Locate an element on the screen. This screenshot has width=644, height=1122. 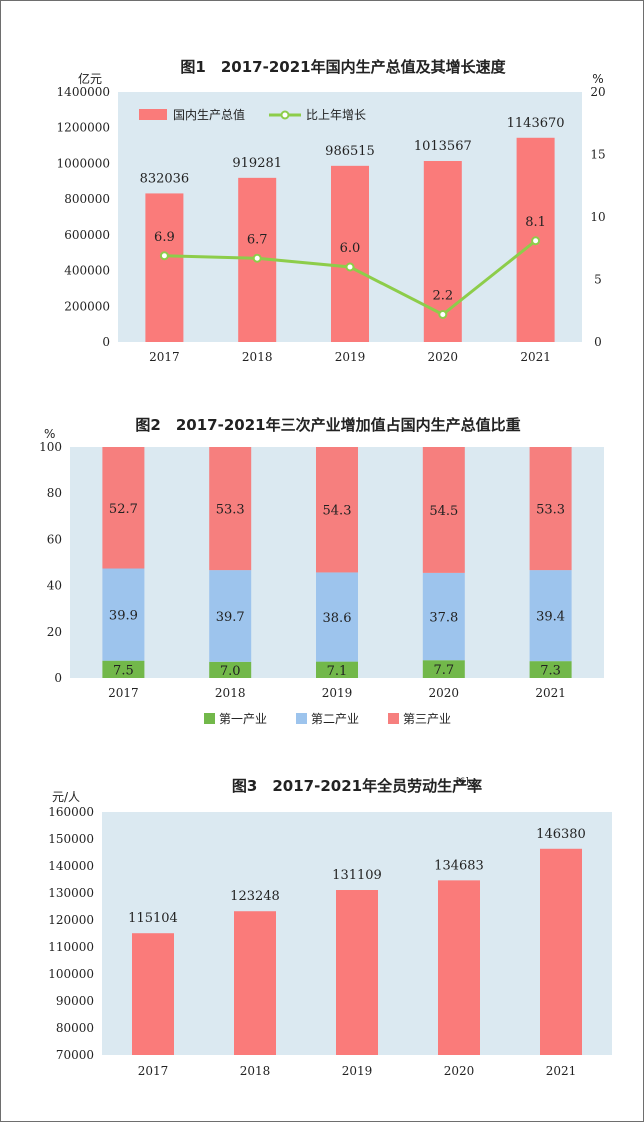
chart1-right-tick: 10 is located at coordinates (597, 217).